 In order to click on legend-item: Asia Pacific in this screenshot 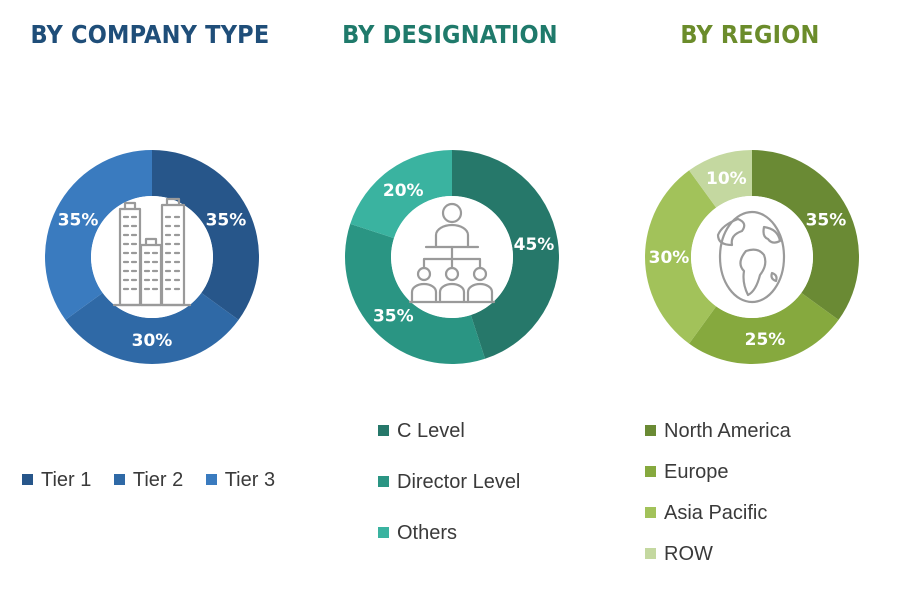, I will do `click(718, 513)`.